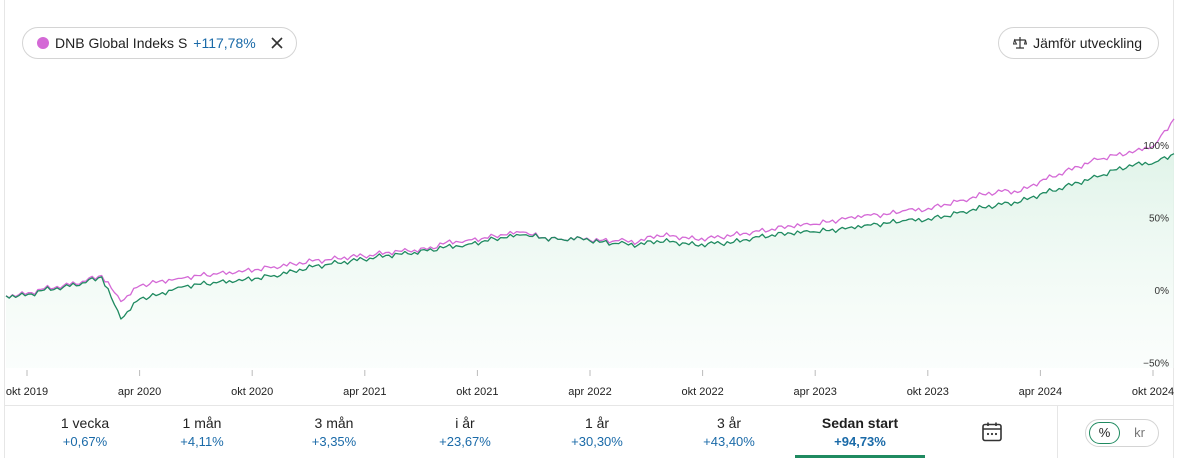 This screenshot has width=1177, height=461. Describe the element at coordinates (1162, 291) in the screenshot. I see `y-tick-label: 0%` at that location.